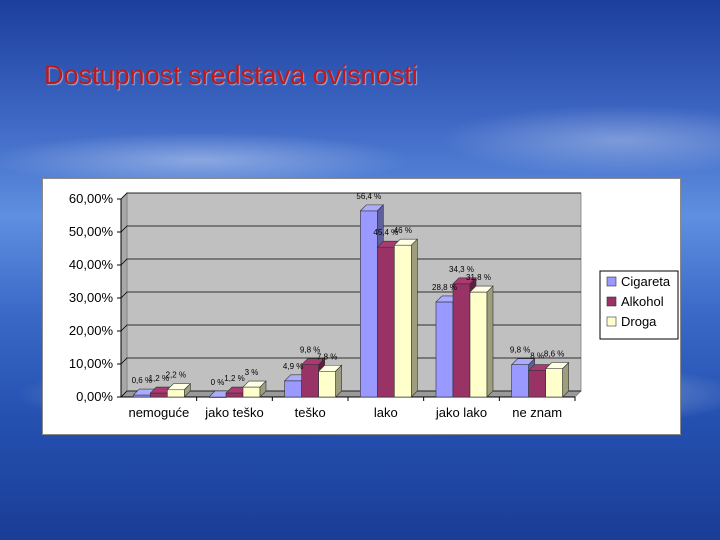 This screenshot has height=540, width=720. Describe the element at coordinates (642, 301) in the screenshot. I see `legend-label-alkohol: Alkohol` at that location.